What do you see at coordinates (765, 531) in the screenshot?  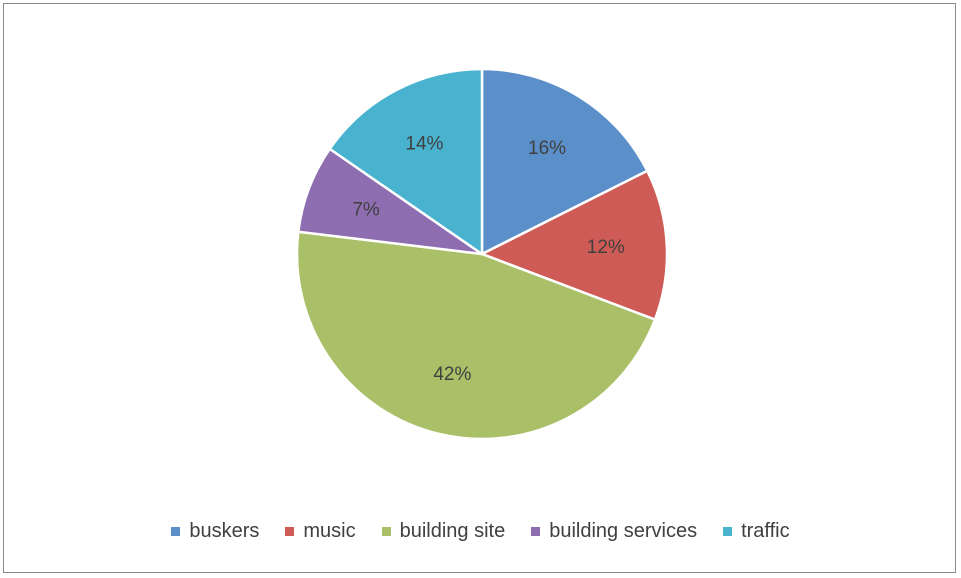 I see `legend-label: traffic` at bounding box center [765, 531].